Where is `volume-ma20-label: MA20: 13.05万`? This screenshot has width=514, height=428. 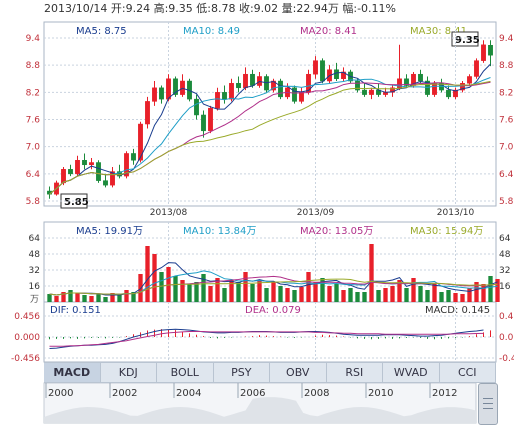 volume-ma20-label: MA20: 13.05万 is located at coordinates (336, 231).